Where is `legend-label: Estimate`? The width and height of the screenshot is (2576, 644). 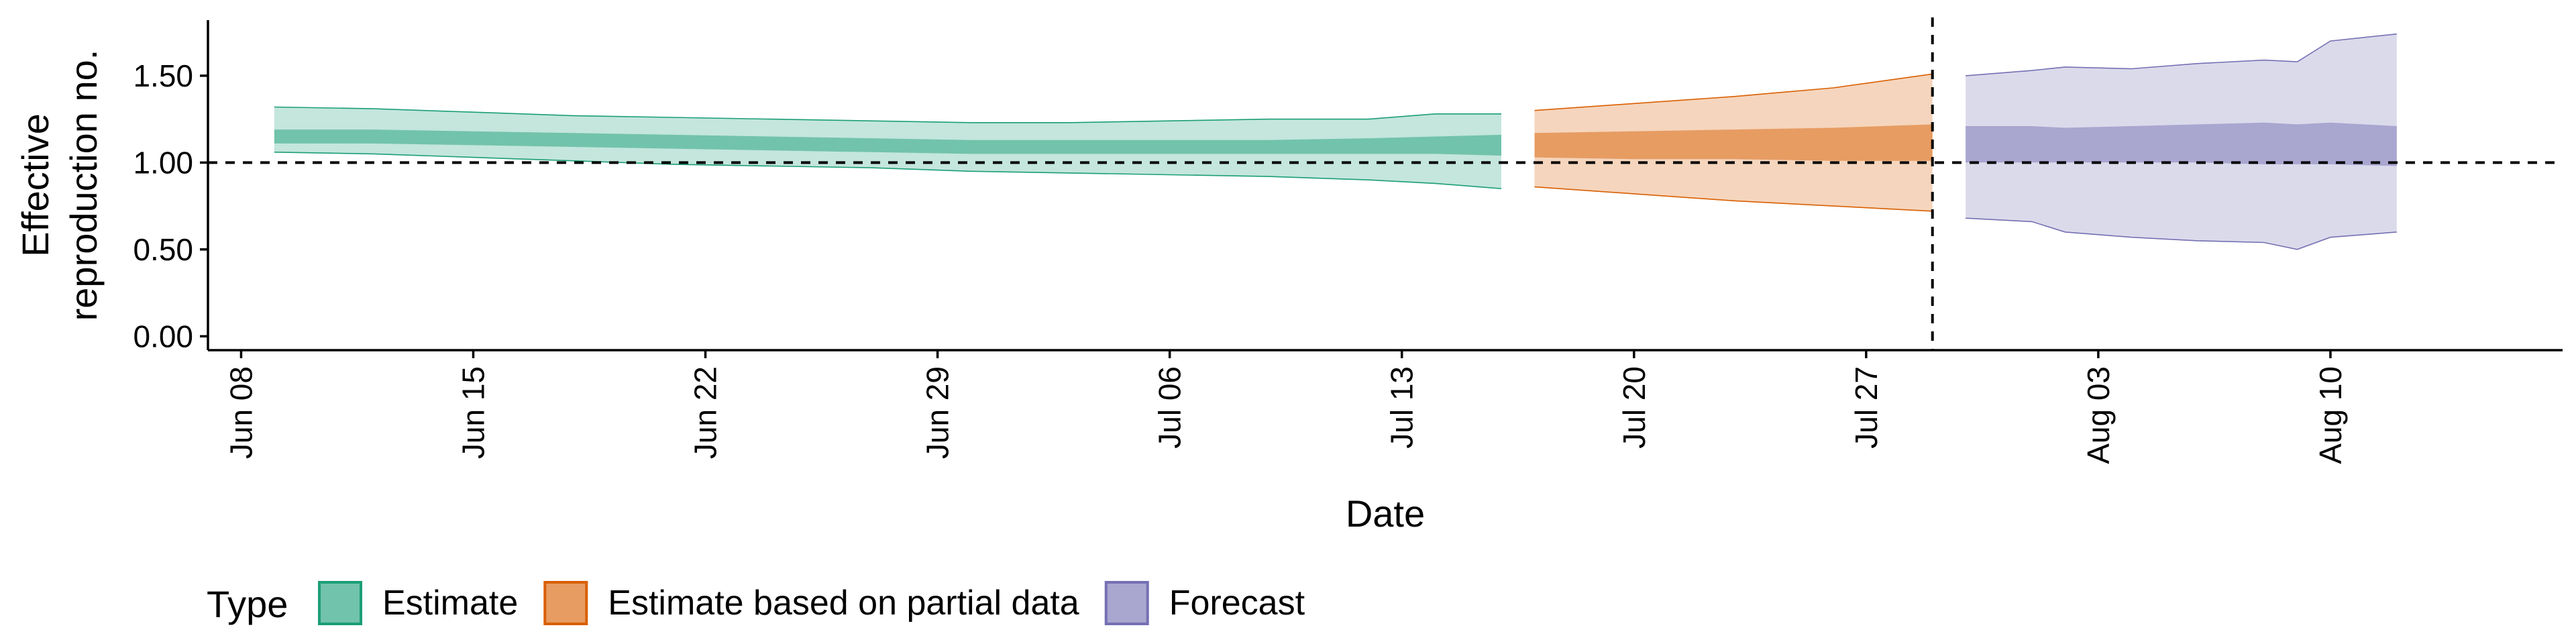
legend-label: Estimate is located at coordinates (450, 603).